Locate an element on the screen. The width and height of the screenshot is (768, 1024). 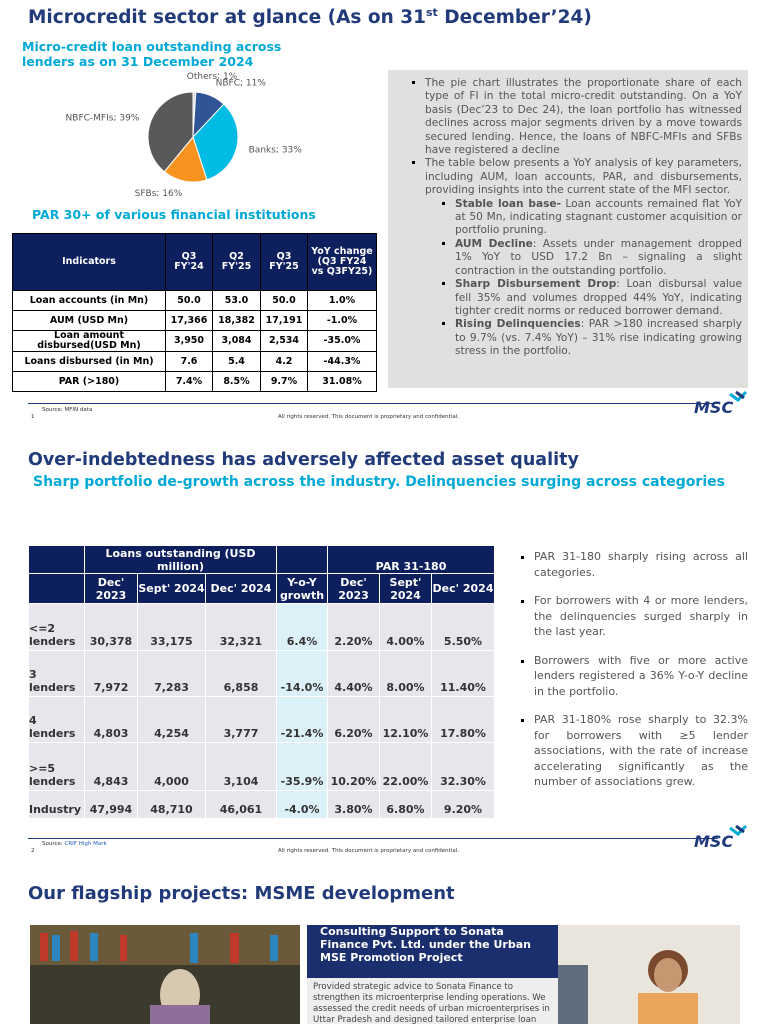
cell: >=5 lenders is located at coordinates (56, 766).